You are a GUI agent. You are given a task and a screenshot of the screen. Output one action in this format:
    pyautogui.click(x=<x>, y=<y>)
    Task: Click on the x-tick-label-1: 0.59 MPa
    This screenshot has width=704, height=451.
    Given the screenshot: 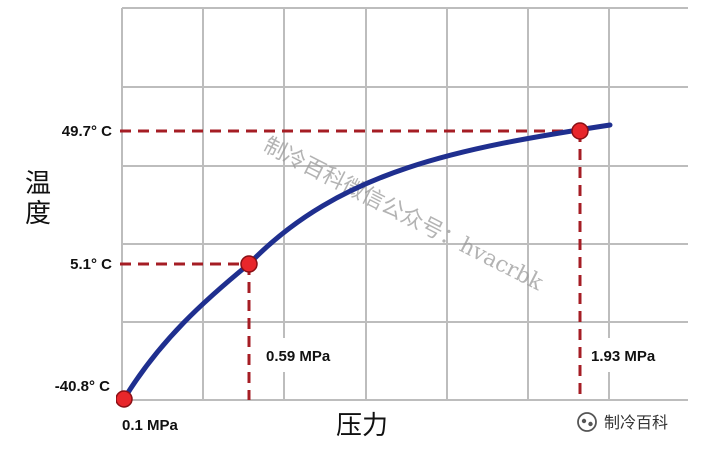 What is the action you would take?
    pyautogui.click(x=298, y=356)
    